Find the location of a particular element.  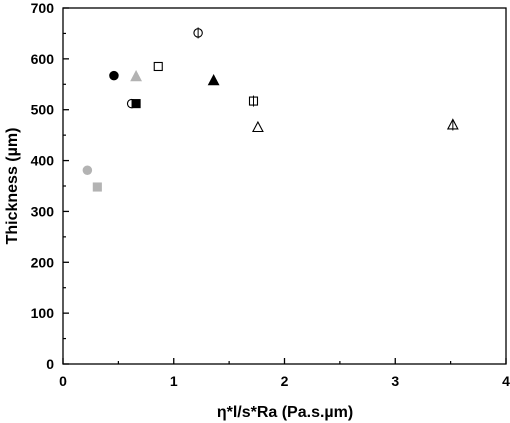

y-tick-label: 600 is located at coordinates (43, 59).